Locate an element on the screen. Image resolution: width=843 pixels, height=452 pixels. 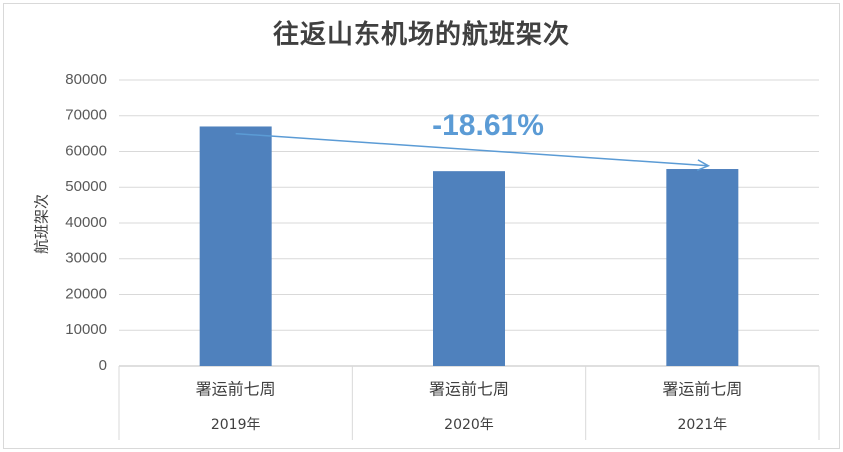
y-tick-label: 60000 is located at coordinates (86, 150).